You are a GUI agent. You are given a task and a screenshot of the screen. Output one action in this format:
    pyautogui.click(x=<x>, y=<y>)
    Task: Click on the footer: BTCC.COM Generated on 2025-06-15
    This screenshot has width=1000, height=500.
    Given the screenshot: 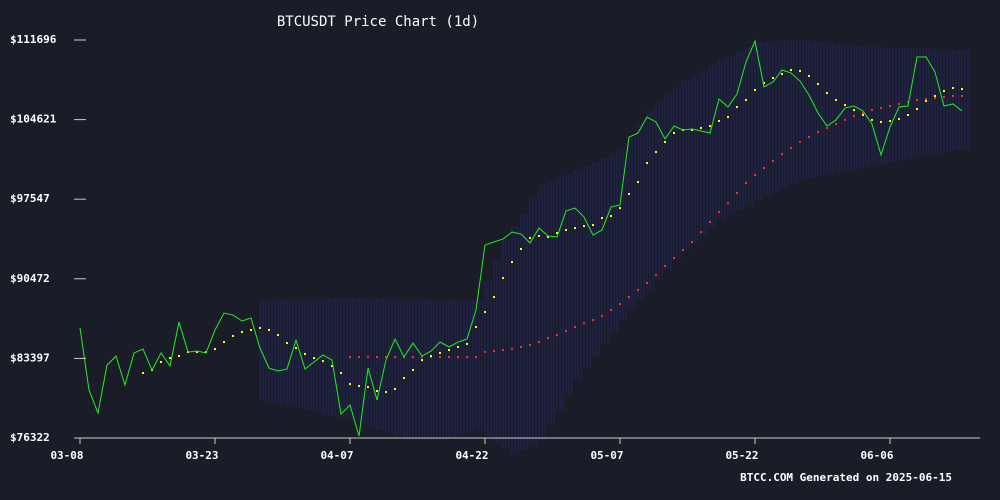 What is the action you would take?
    pyautogui.click(x=846, y=477)
    